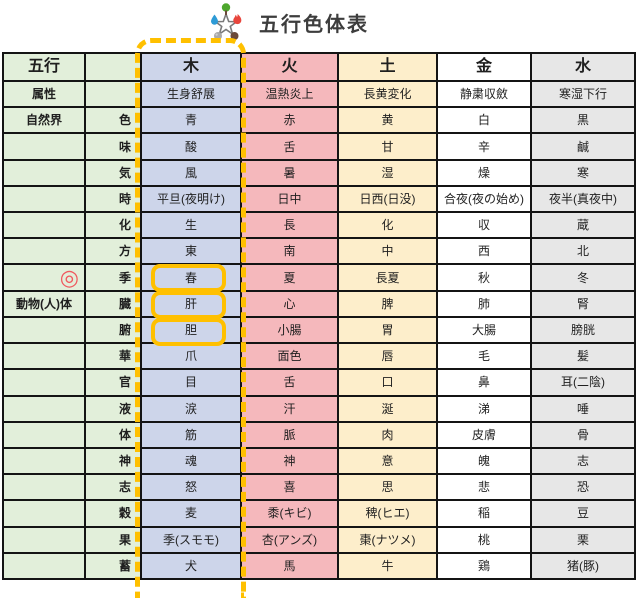 This screenshot has width=638, height=598. I want to click on cell-wood: 酸, so click(191, 146).